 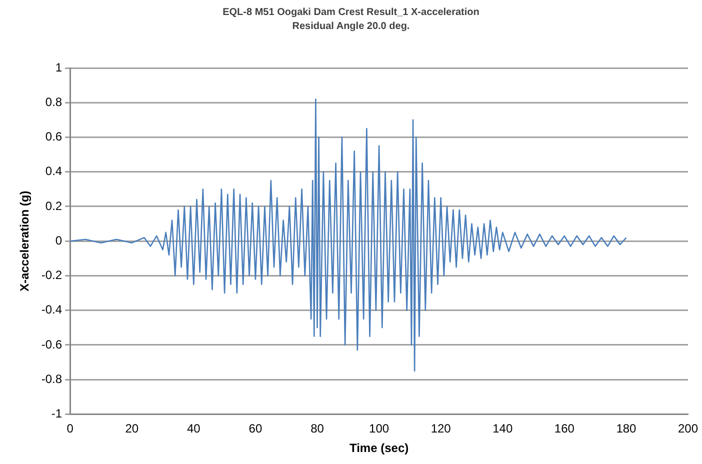 What do you see at coordinates (70, 429) in the screenshot?
I see `x-tick-label: 0` at bounding box center [70, 429].